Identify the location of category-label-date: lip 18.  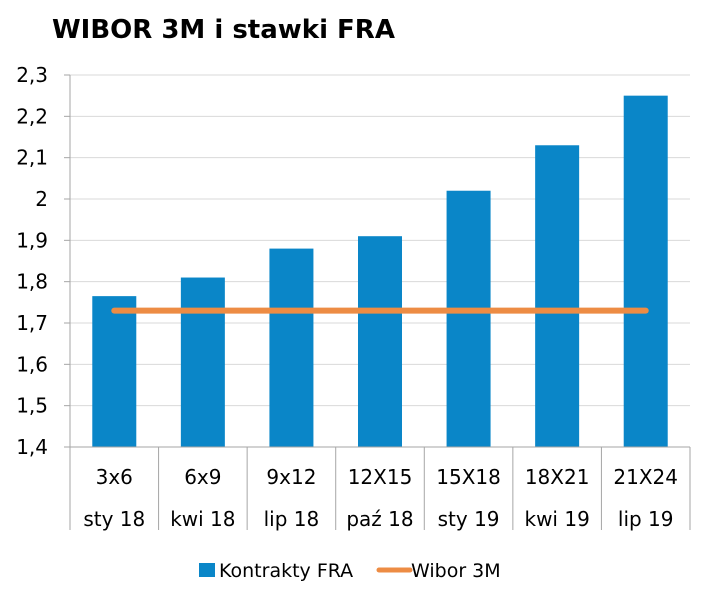
(292, 519).